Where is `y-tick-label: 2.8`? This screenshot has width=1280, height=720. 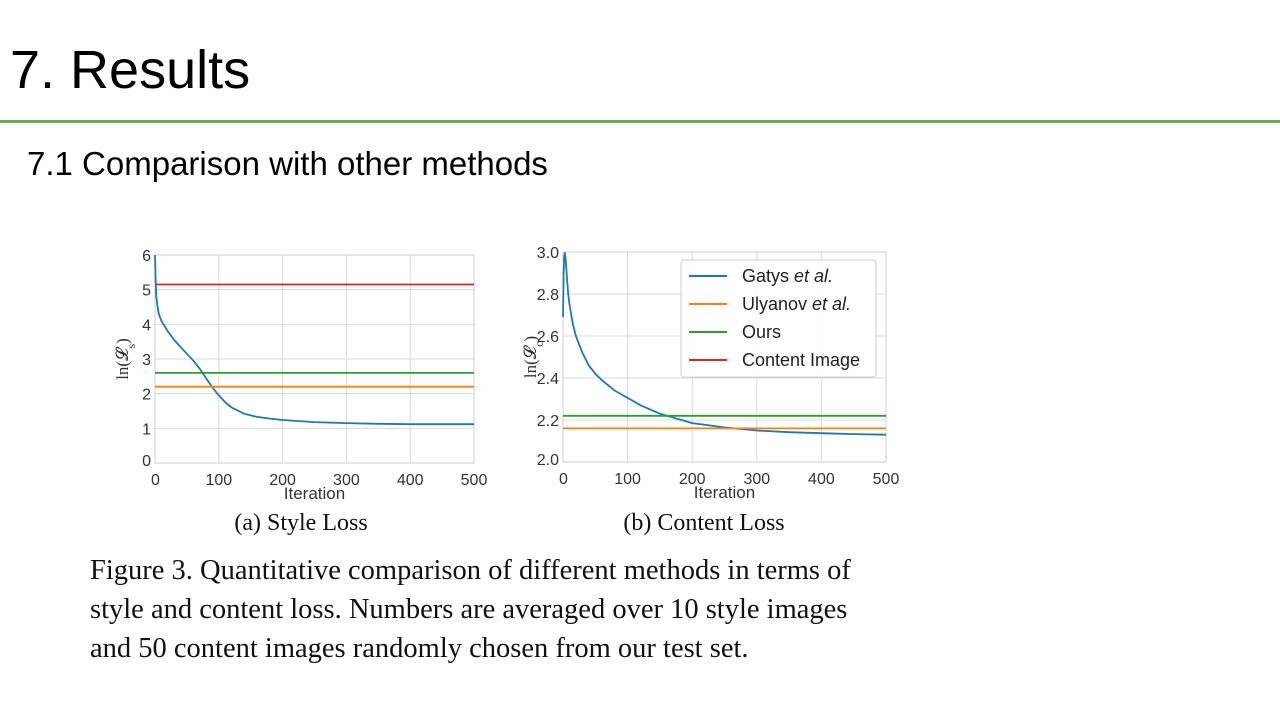
y-tick-label: 2.8 is located at coordinates (548, 295).